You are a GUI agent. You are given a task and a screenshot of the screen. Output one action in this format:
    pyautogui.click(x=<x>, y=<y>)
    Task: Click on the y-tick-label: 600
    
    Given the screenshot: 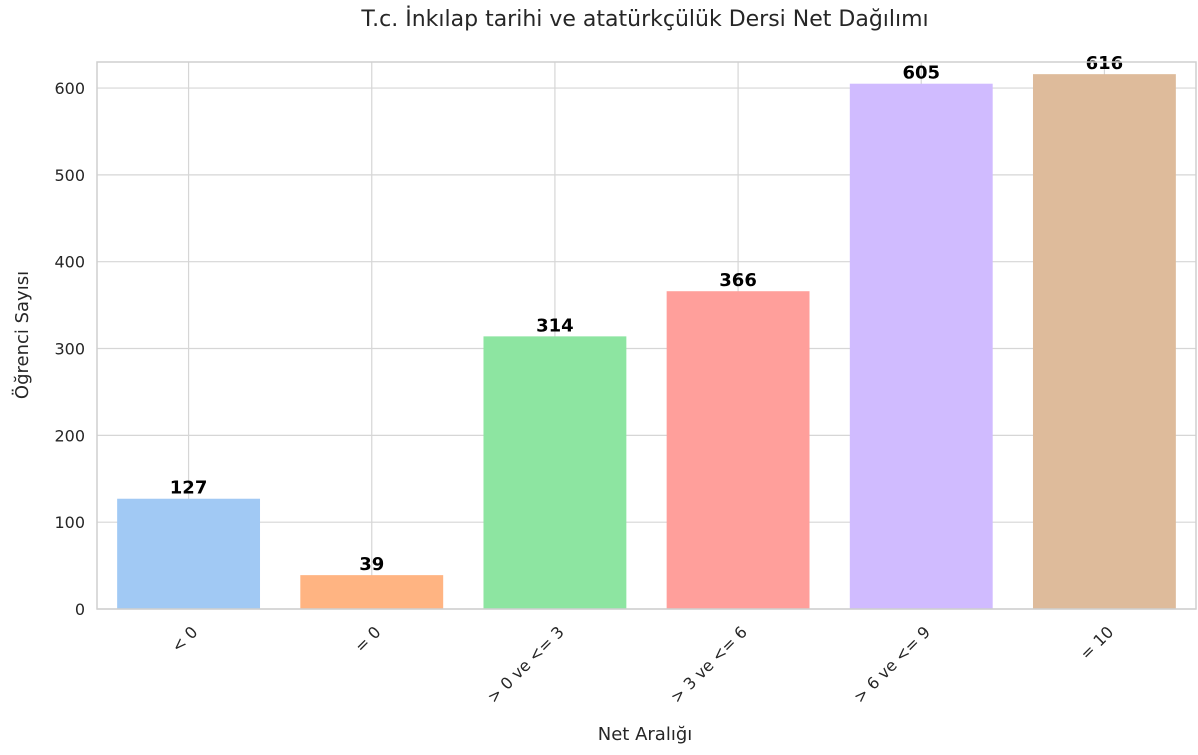 What is the action you would take?
    pyautogui.click(x=69, y=88)
    